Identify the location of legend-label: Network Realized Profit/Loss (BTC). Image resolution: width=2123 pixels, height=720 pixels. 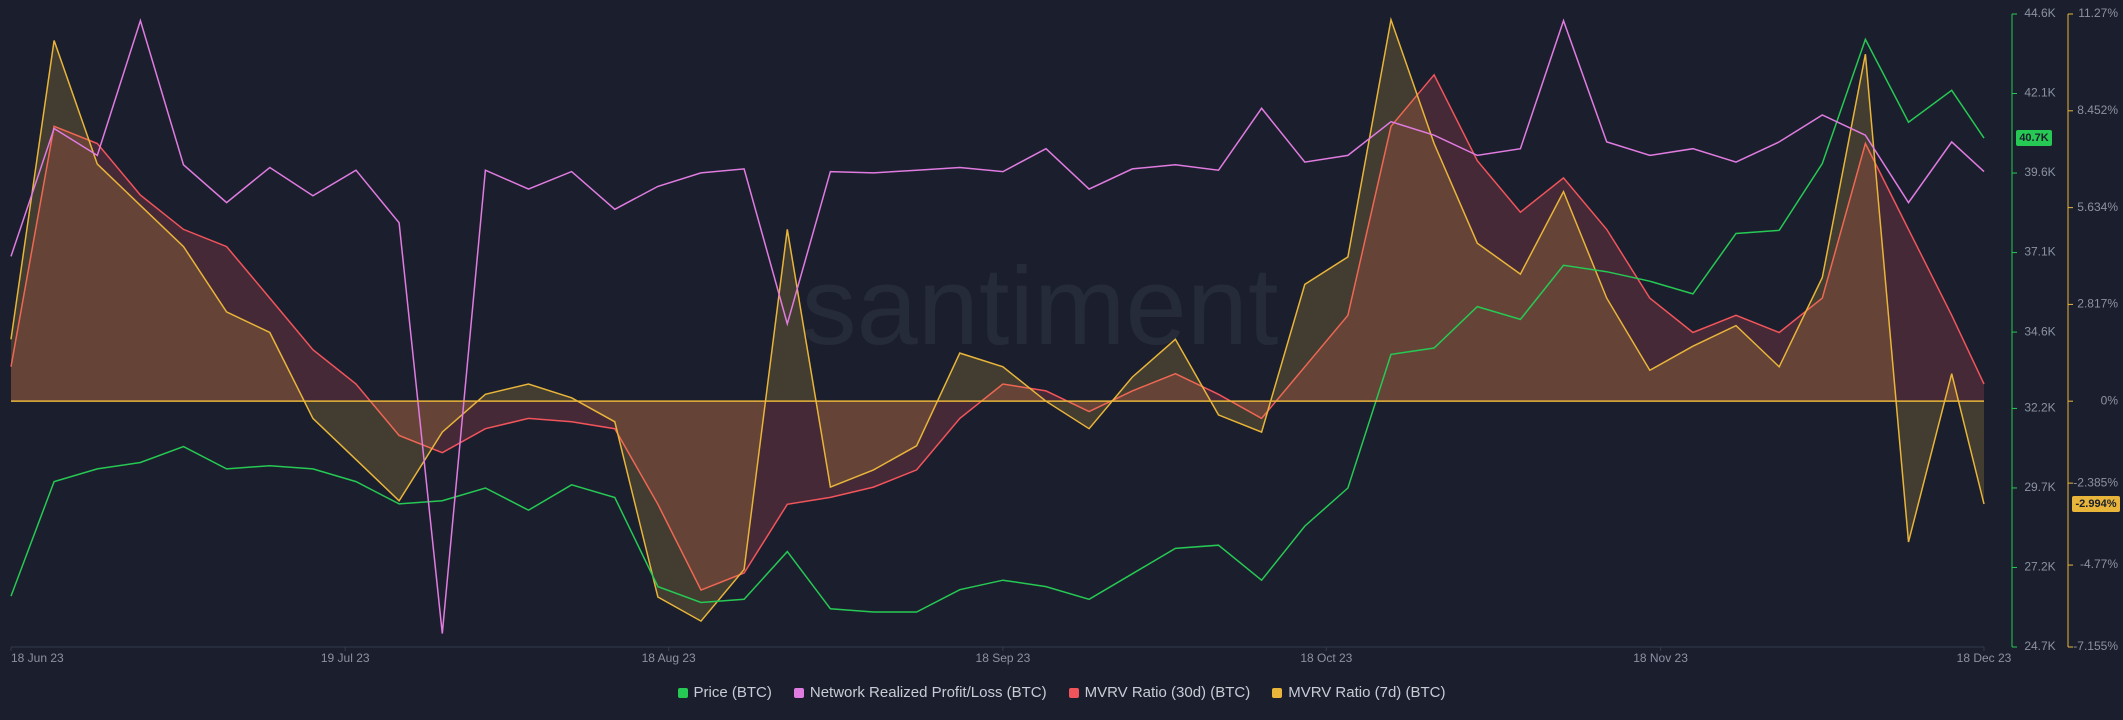
(928, 692).